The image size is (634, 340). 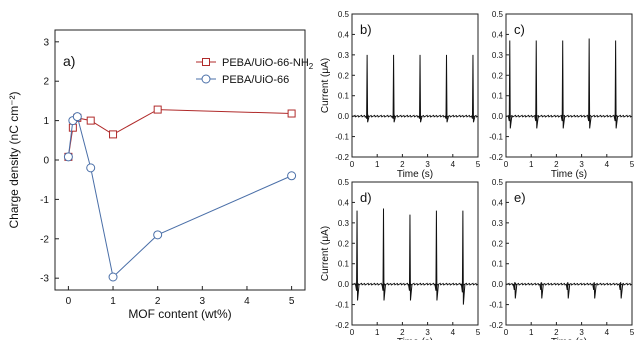 What do you see at coordinates (344, 223) in the screenshot?
I see `panel-d-y-tick-label: 0.3` at bounding box center [344, 223].